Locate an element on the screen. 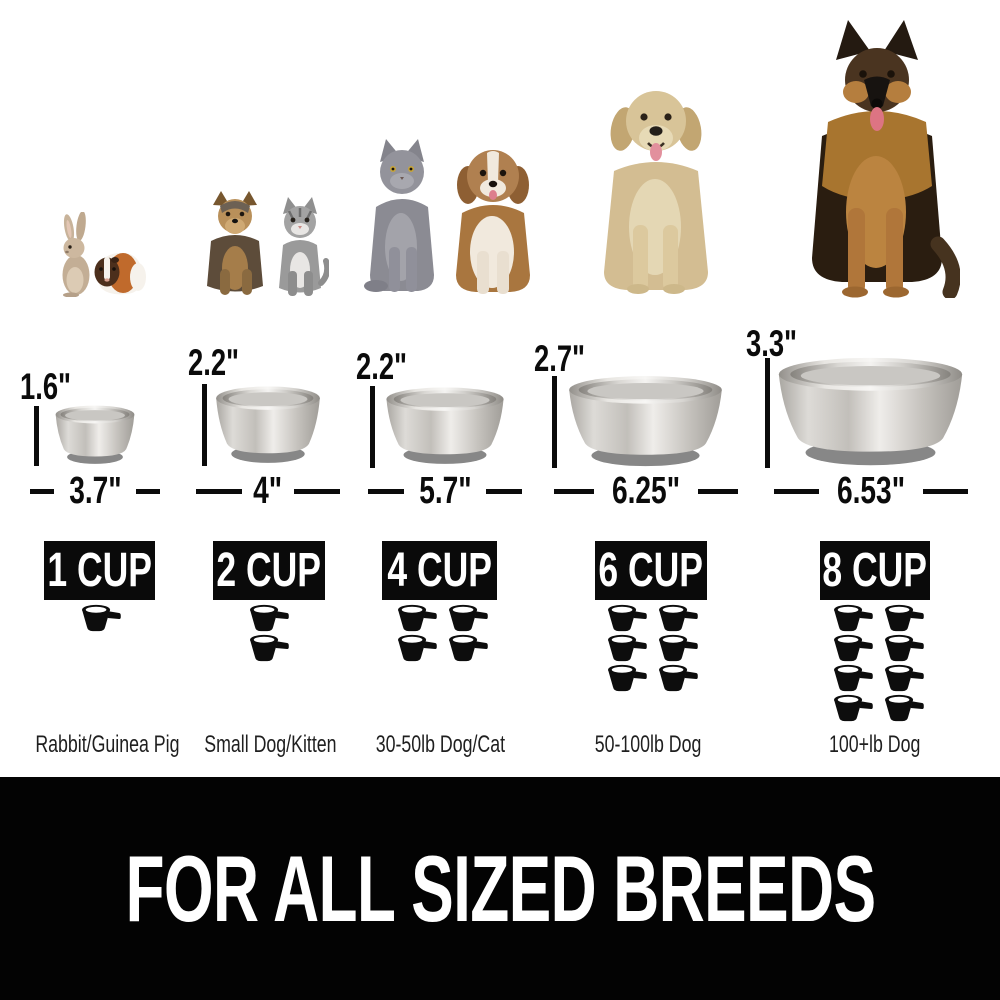  rabbit-image is located at coordinates (76, 254).